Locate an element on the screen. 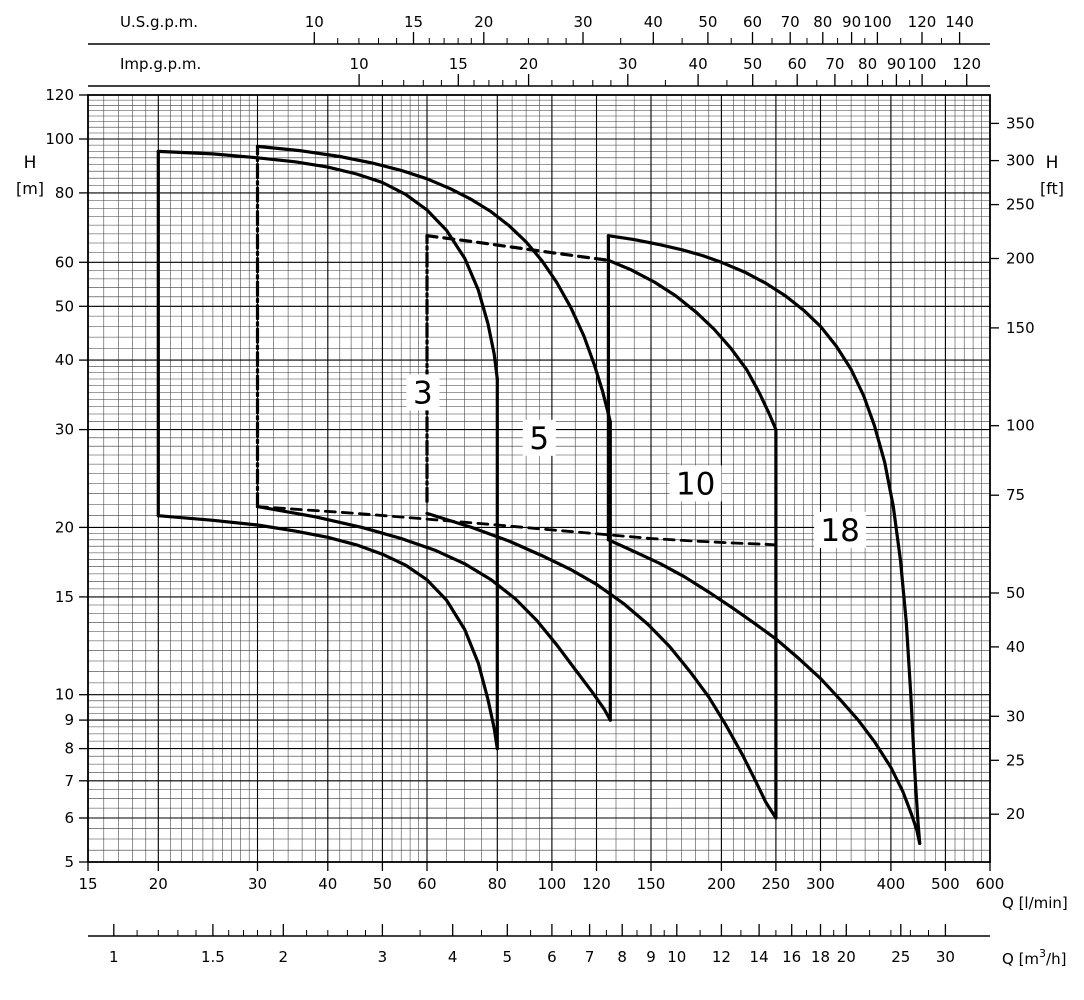 This screenshot has height=1000, width=1084. us-gpm-axis-tick-label: 50 is located at coordinates (707, 22).